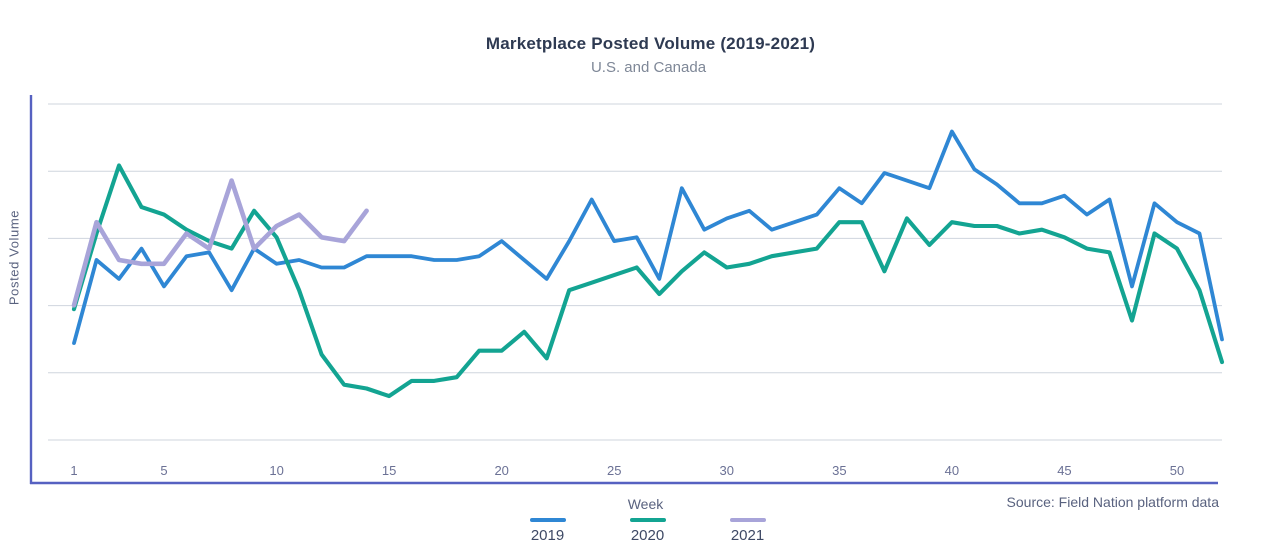 This screenshot has height=553, width=1267. Describe the element at coordinates (647, 535) in the screenshot. I see `legend-label: 2020` at that location.